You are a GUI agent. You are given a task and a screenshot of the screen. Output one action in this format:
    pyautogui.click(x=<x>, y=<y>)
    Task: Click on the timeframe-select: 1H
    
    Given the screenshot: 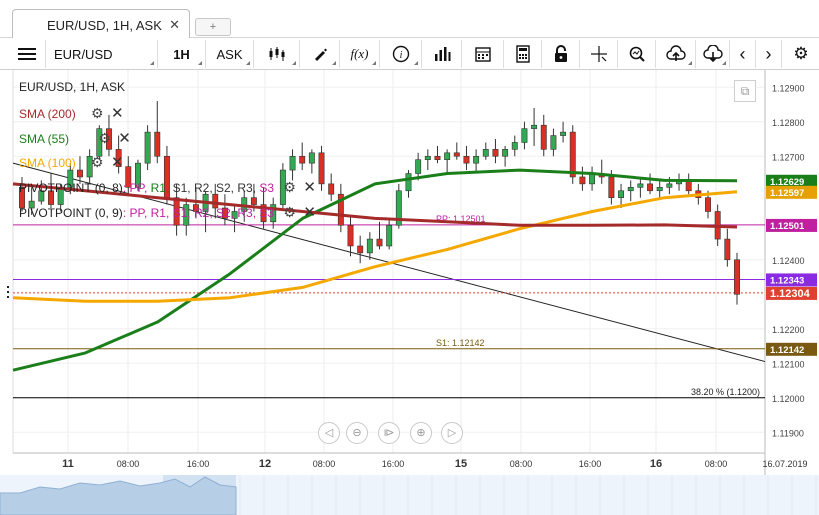 What is the action you would take?
    pyautogui.click(x=182, y=54)
    